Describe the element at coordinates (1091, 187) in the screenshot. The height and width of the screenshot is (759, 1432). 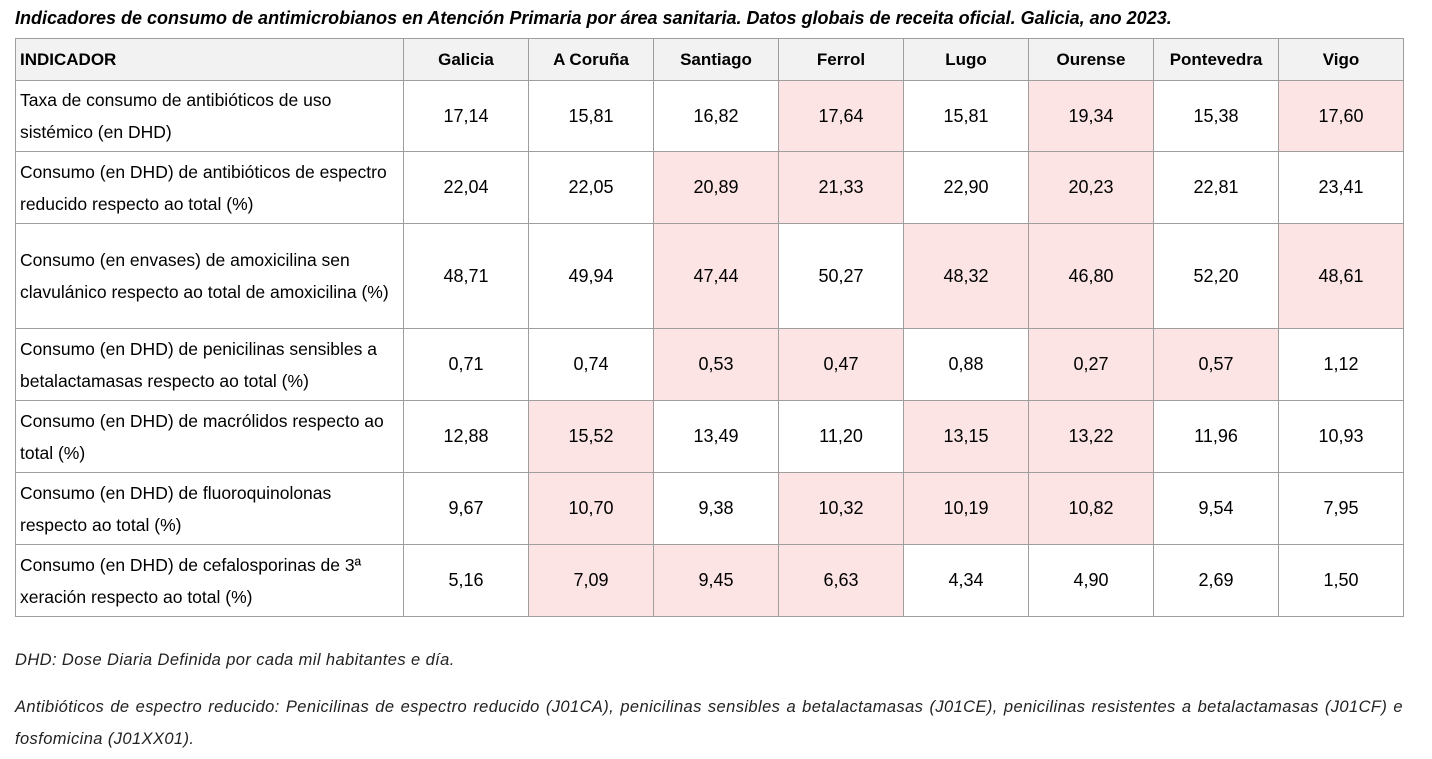
I see `value-cell: 20,23` at that location.